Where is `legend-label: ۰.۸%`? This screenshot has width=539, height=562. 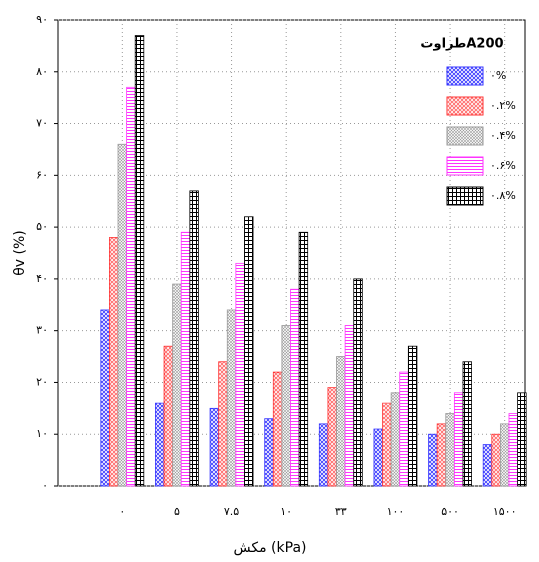 legend-label: ۰.۸% is located at coordinates (503, 195).